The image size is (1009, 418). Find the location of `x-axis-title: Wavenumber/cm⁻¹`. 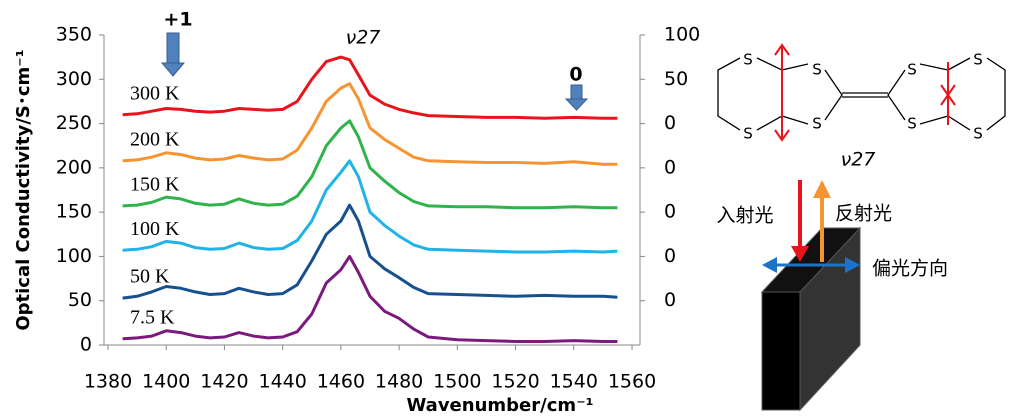

x-axis-title: Wavenumber/cm⁻¹ is located at coordinates (499, 405).